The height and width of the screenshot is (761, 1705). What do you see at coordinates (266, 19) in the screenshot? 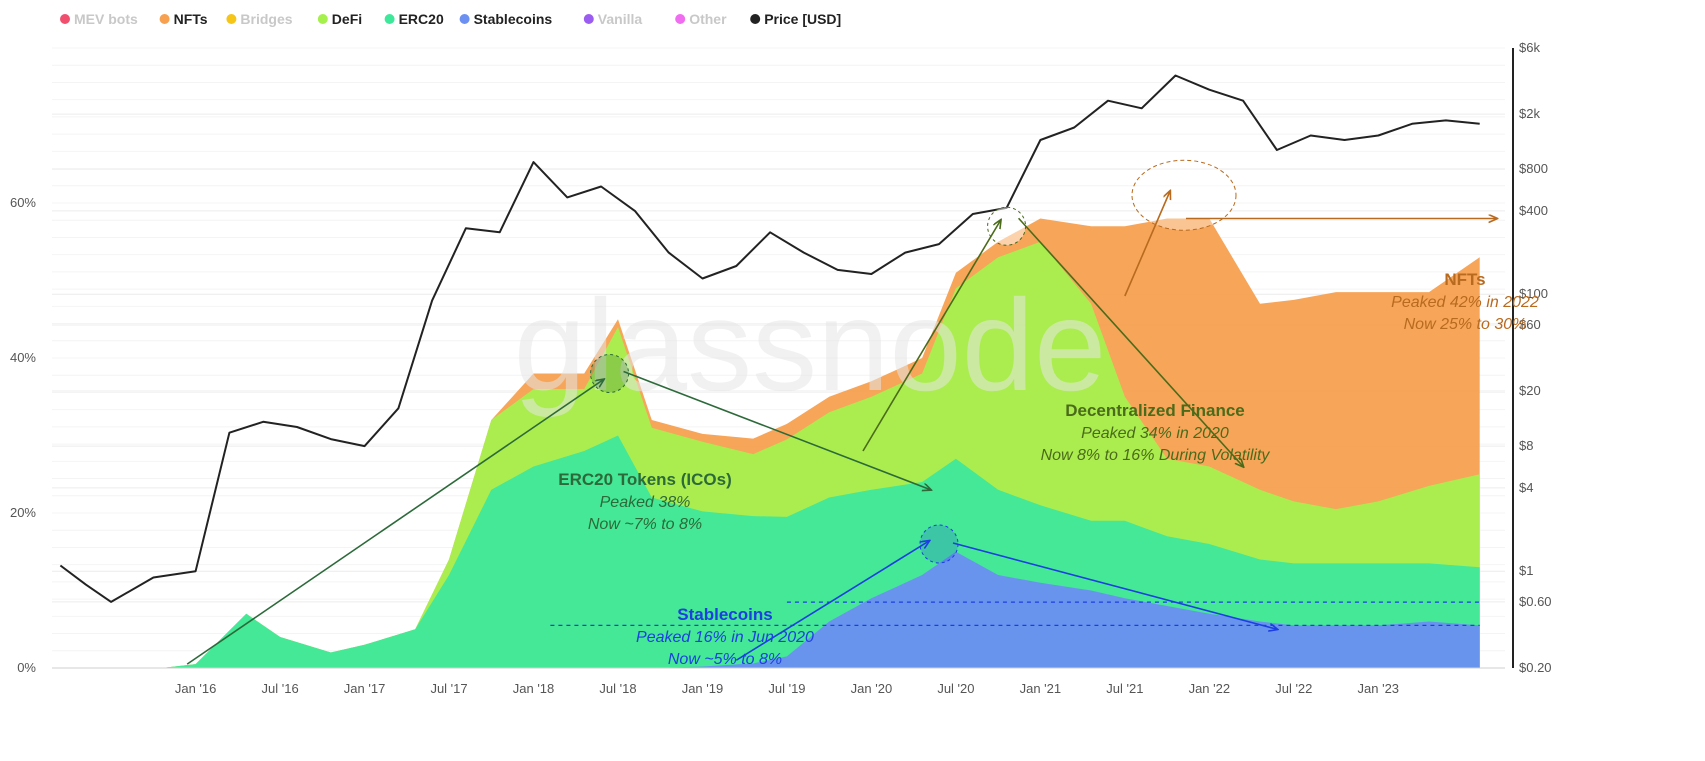
I see `legend-label: Bridges` at bounding box center [266, 19].